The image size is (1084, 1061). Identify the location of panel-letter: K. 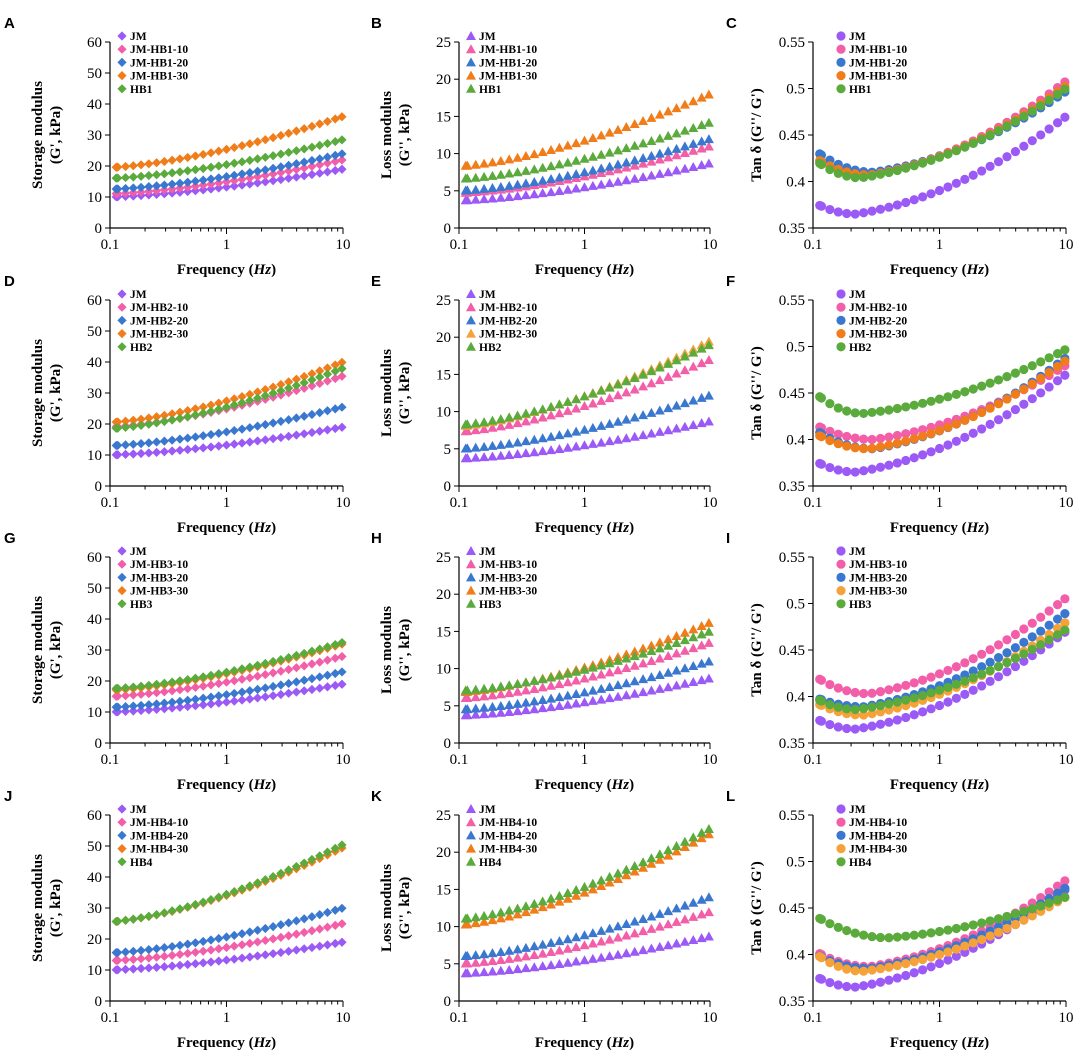
(376, 796).